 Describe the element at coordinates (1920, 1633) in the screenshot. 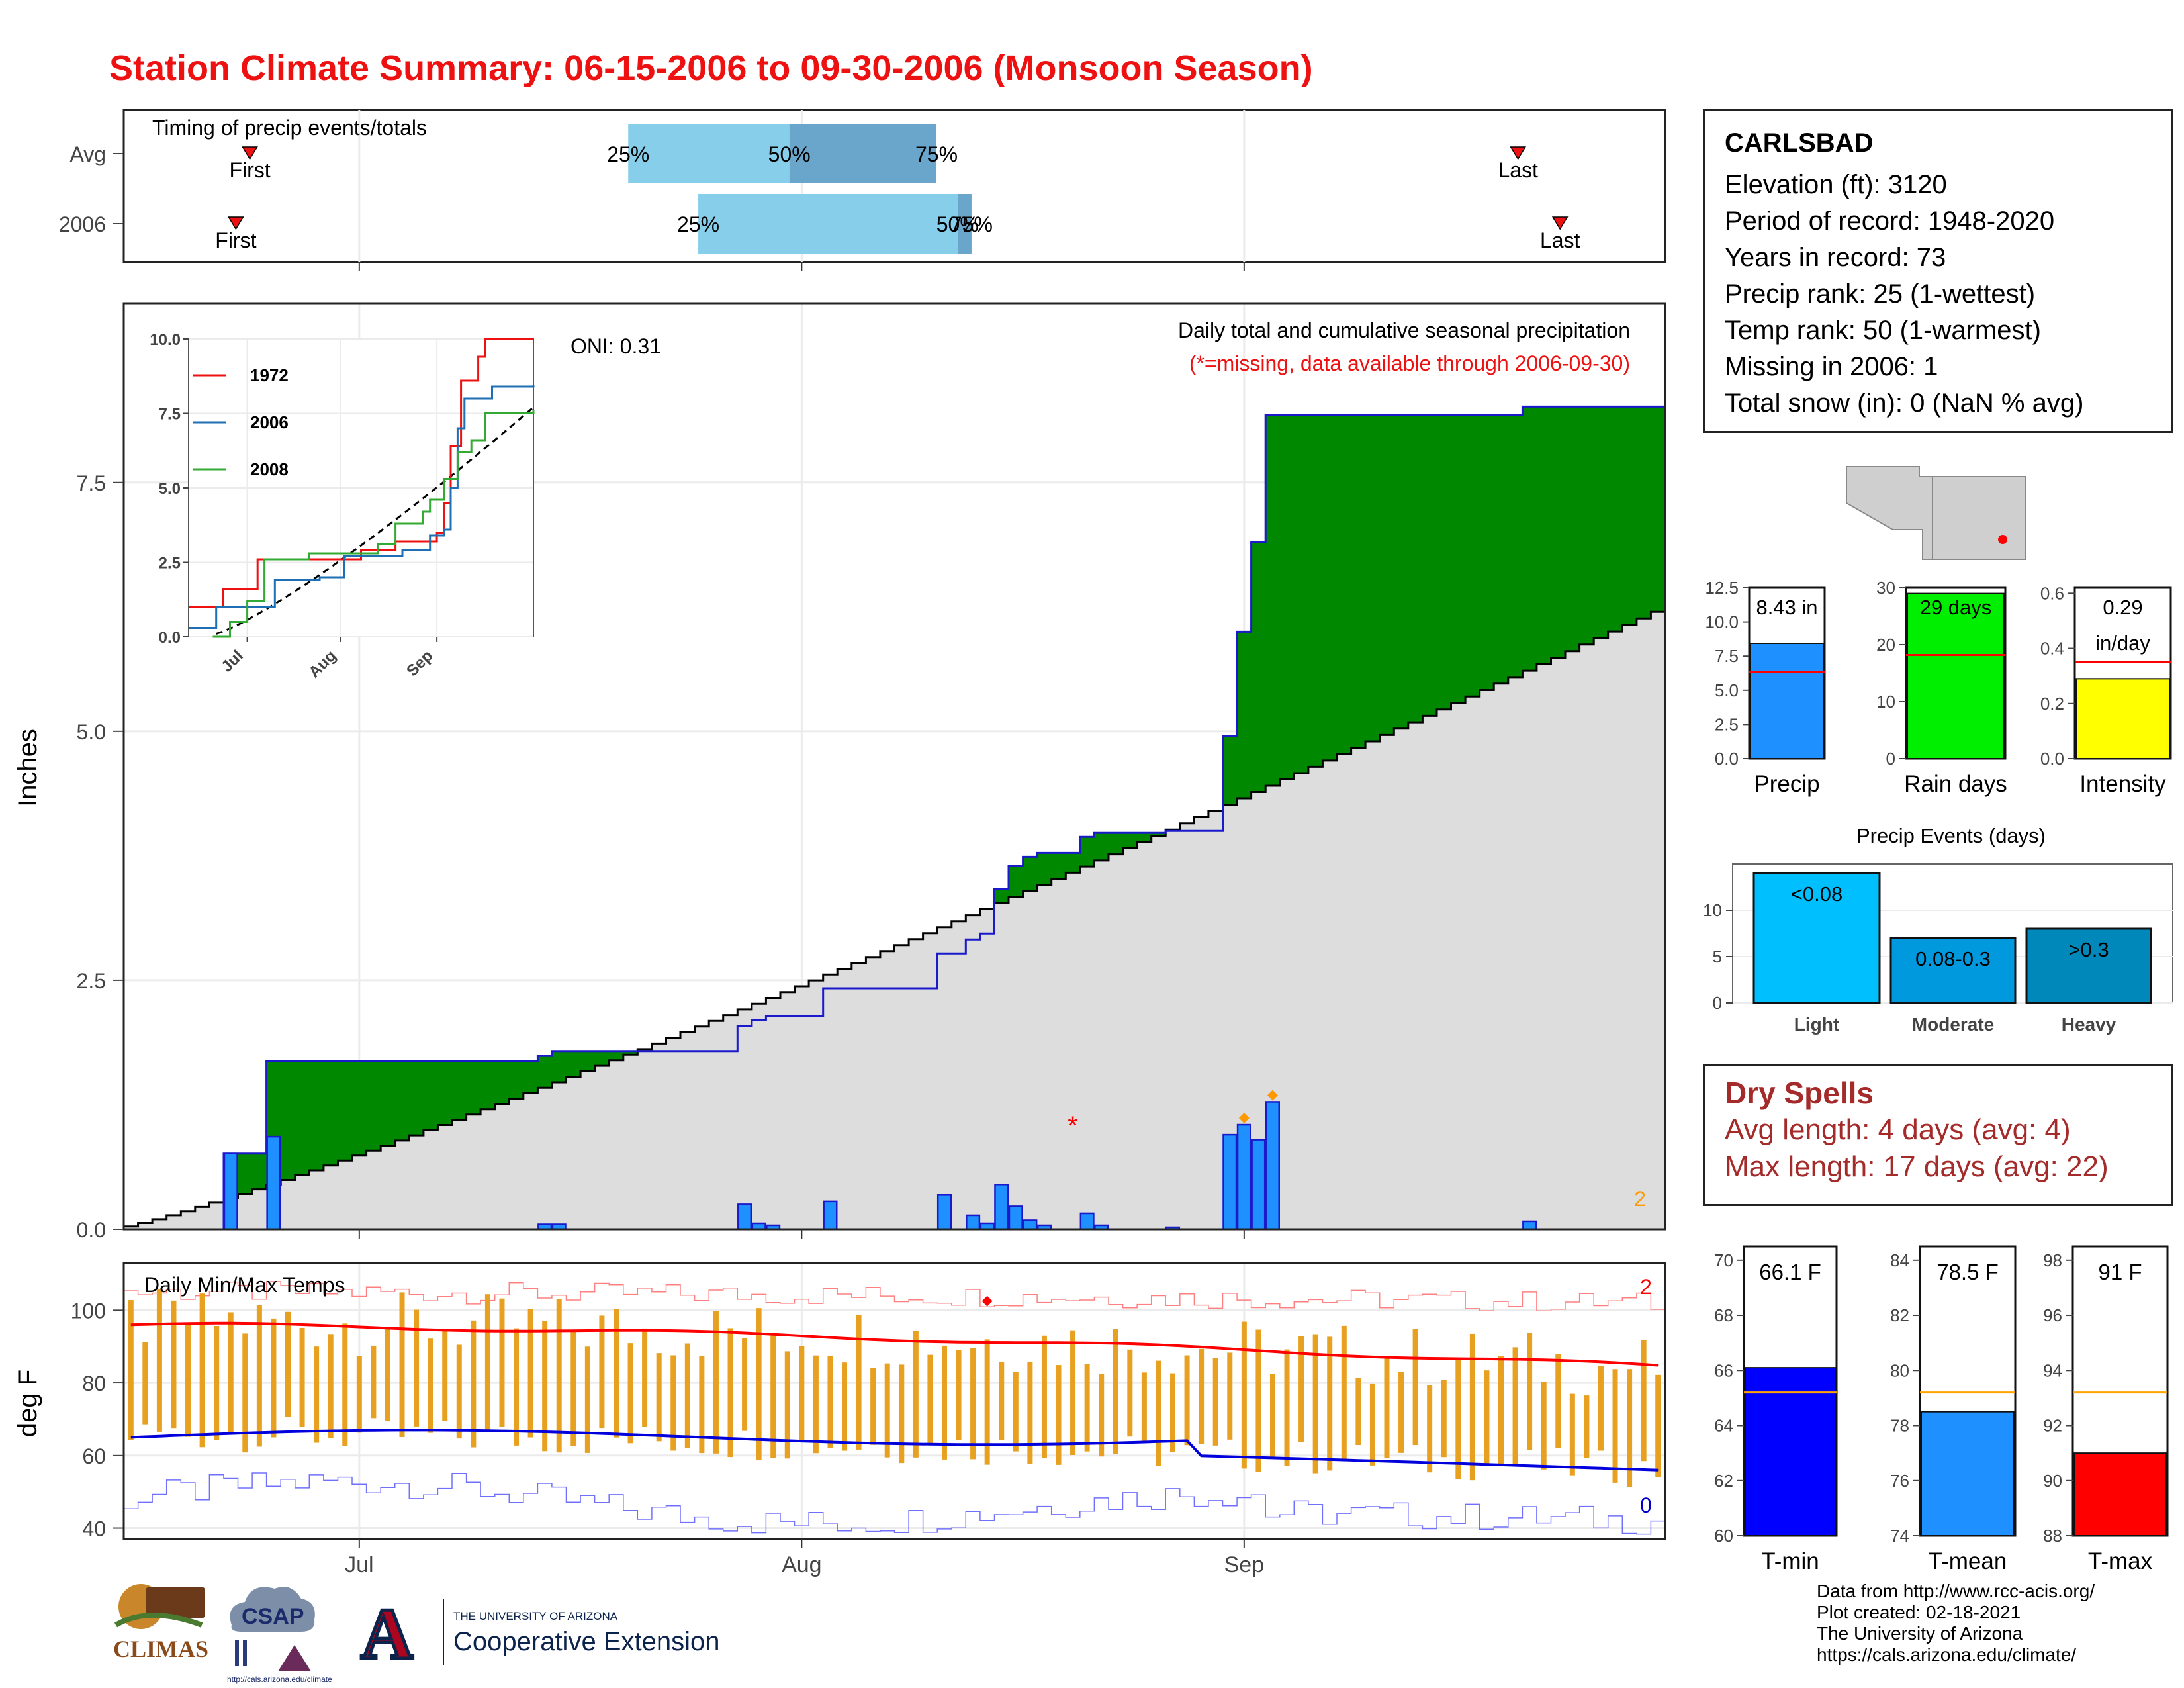

I see `credit-line: The University of Arizona` at that location.